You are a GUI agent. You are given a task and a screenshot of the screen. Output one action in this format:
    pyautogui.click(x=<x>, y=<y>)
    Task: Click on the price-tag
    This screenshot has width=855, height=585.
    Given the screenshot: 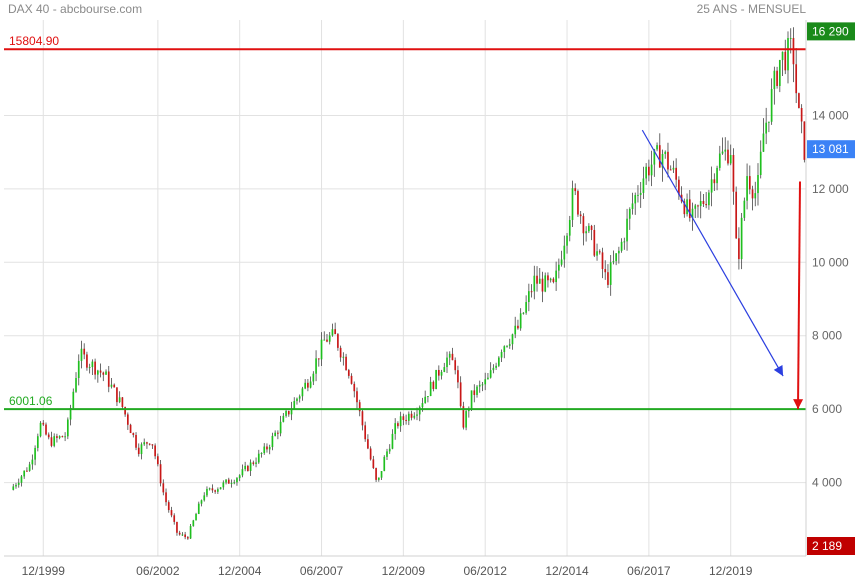 What is the action you would take?
    pyautogui.click(x=831, y=31)
    